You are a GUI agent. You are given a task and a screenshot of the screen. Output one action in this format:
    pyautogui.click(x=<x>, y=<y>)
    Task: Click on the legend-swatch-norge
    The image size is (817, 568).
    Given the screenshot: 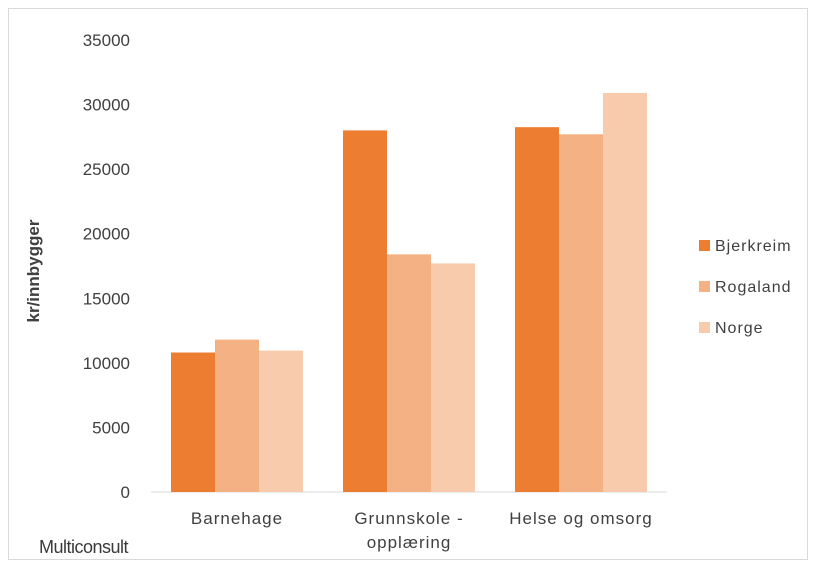 What is the action you would take?
    pyautogui.click(x=704, y=327)
    